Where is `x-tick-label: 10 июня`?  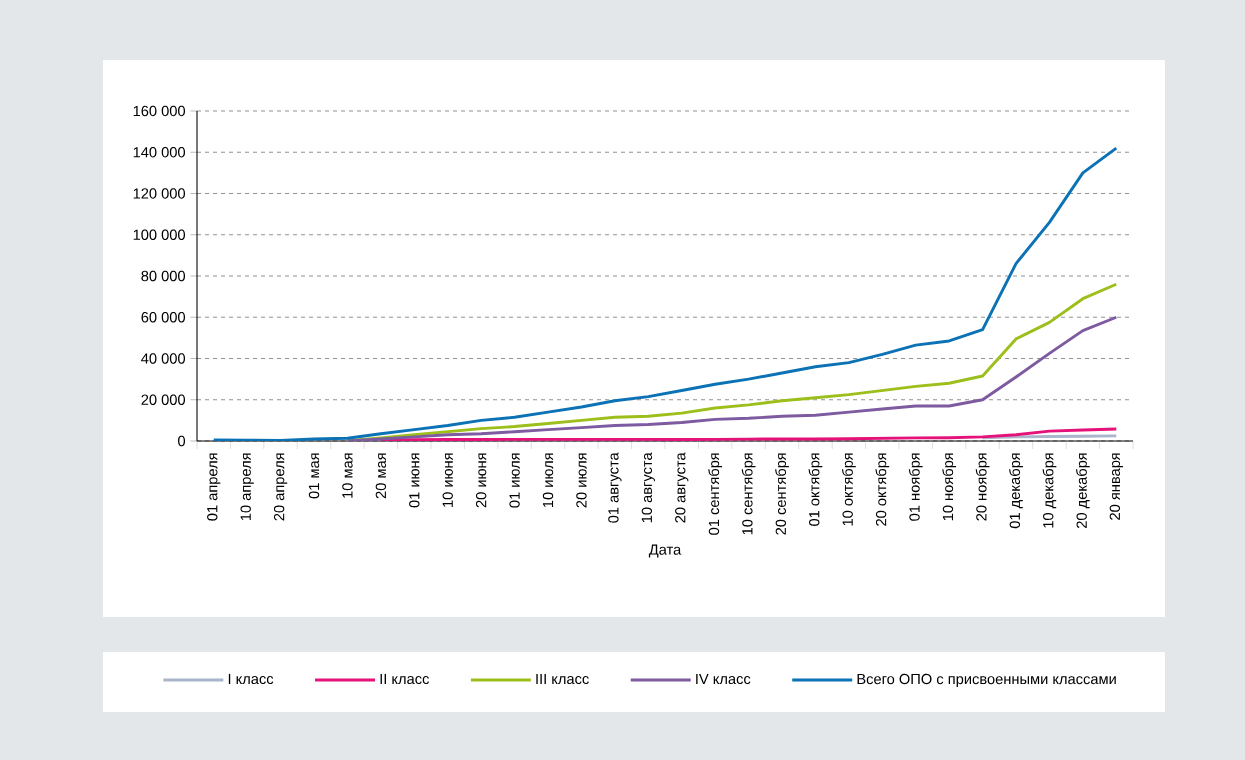
x-tick-label: 10 июня is located at coordinates (447, 480).